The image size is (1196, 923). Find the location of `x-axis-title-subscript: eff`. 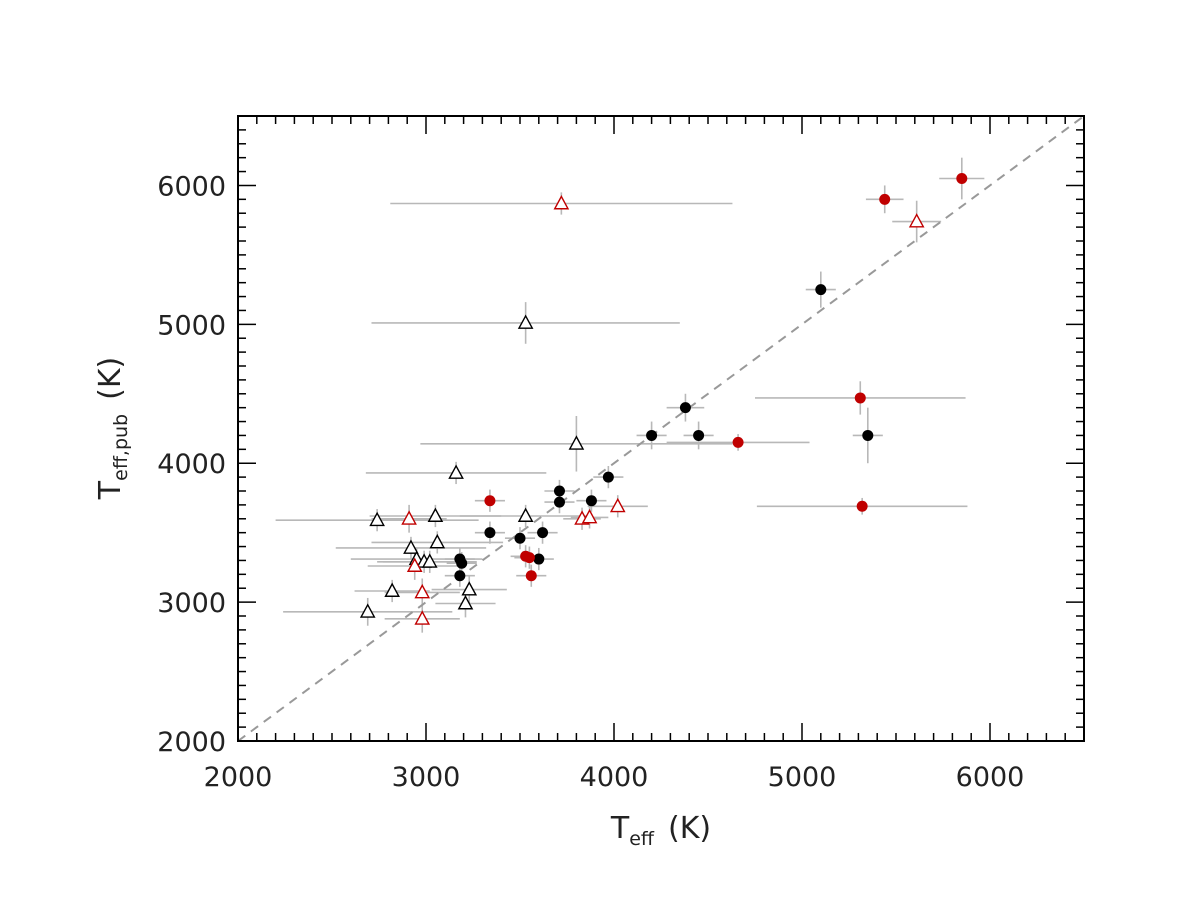

x-axis-title-subscript: eff is located at coordinates (642, 839).